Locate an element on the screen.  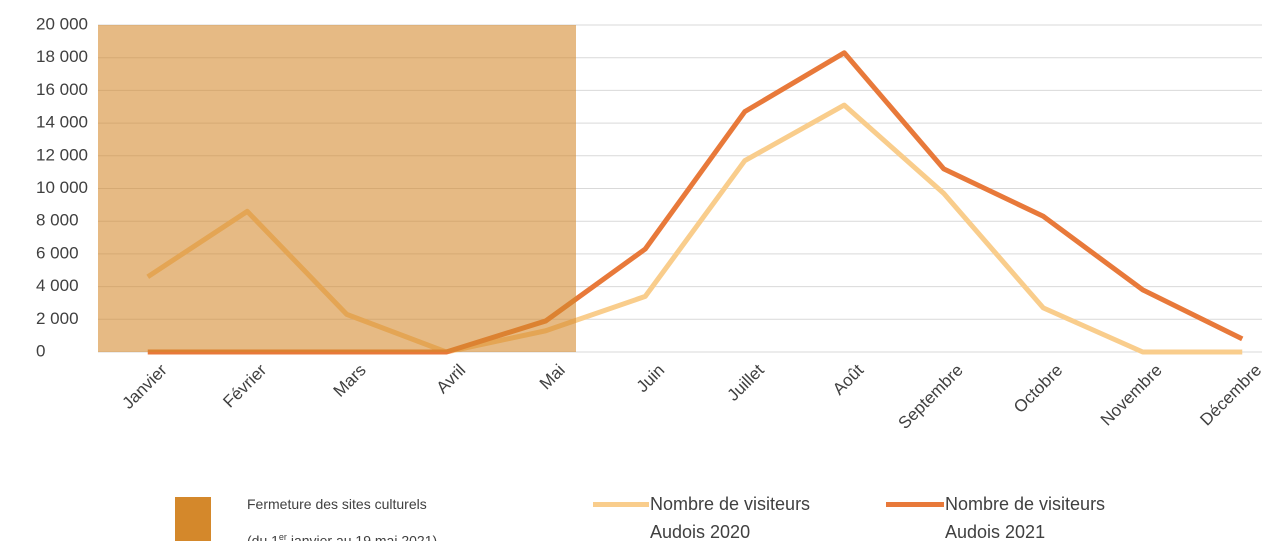
y-tick-label: 4 000 is located at coordinates (57, 285).